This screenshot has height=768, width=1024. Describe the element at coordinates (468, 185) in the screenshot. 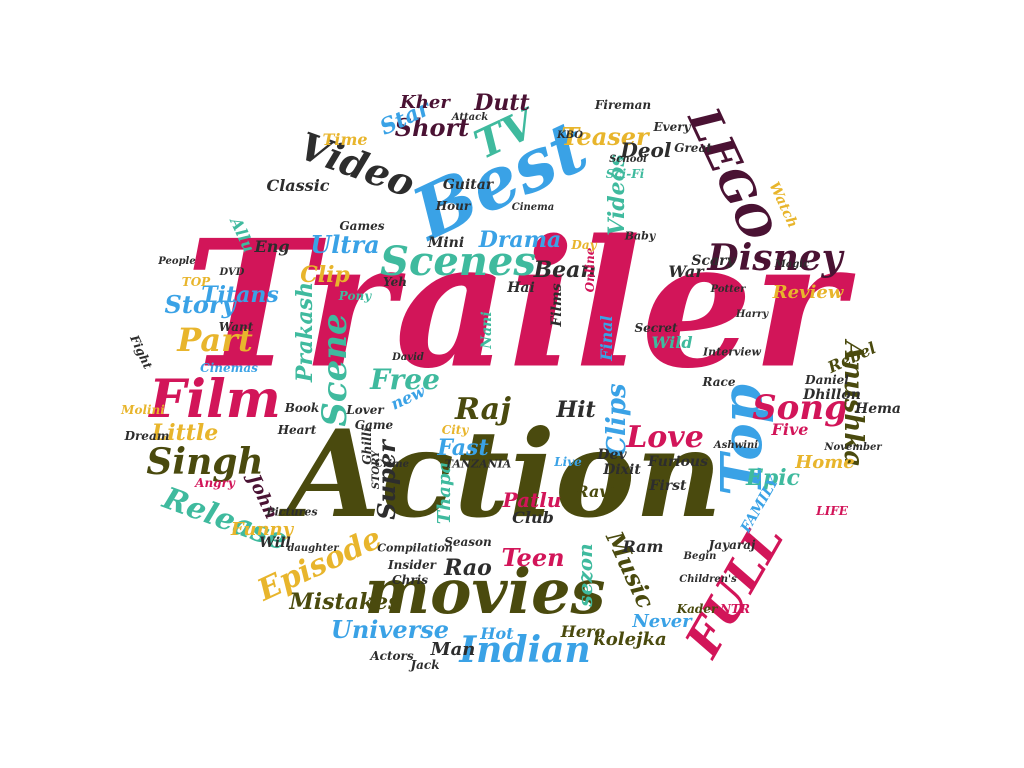

I see `word-guitar: Guitar` at that location.